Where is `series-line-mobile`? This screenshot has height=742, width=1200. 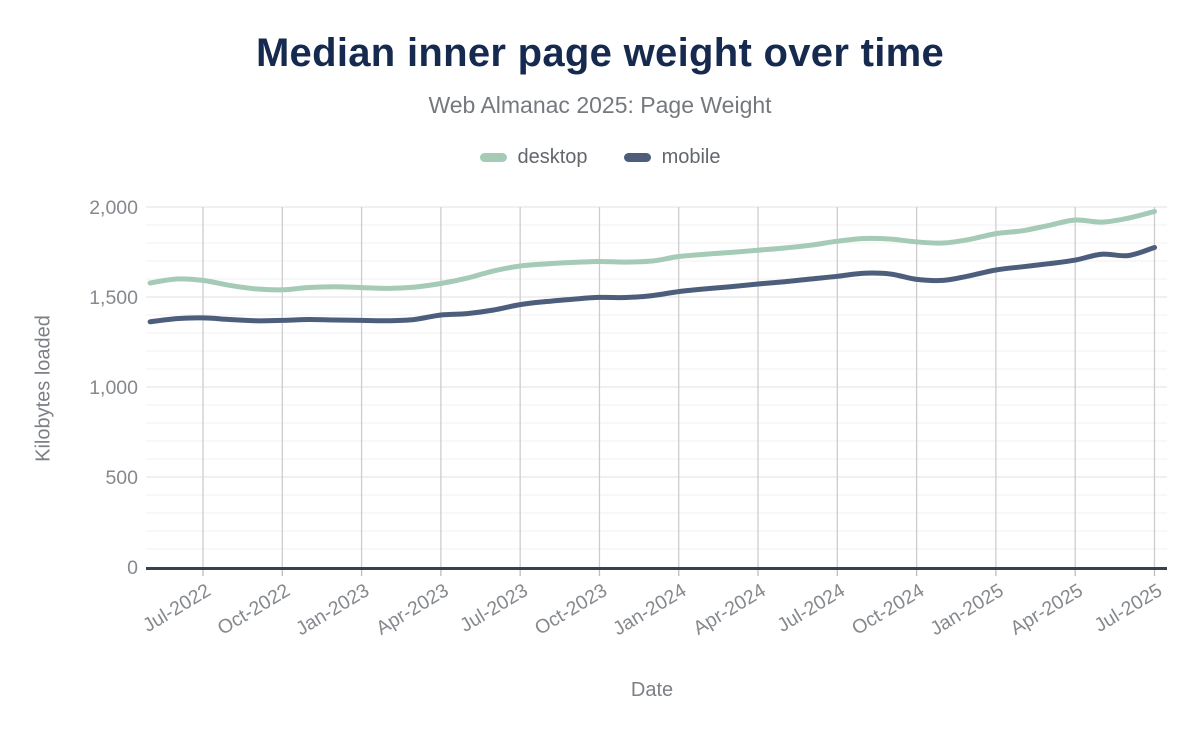
series-line-mobile is located at coordinates (652, 285).